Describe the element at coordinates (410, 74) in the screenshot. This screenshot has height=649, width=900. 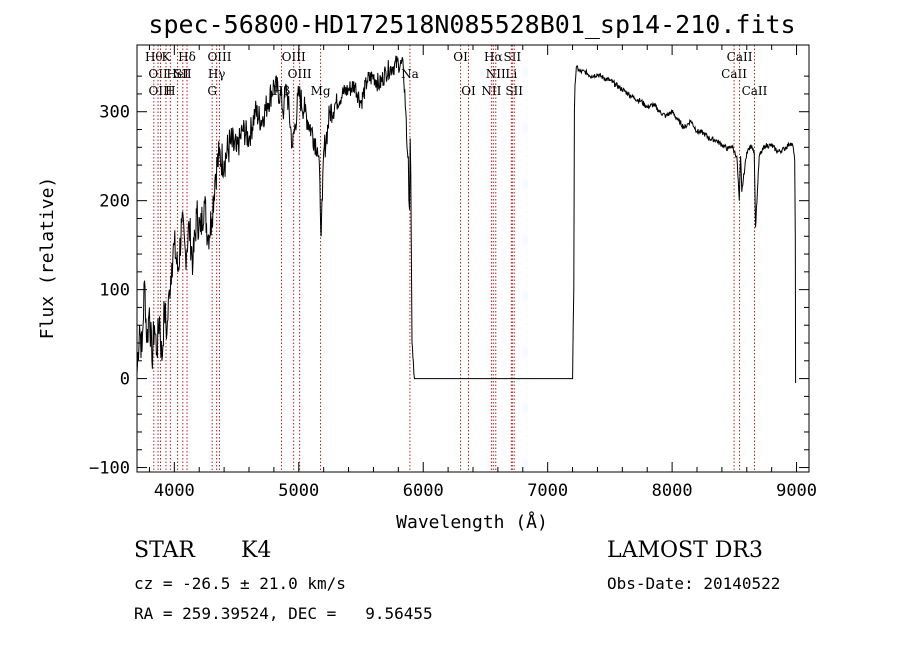
I see `spectral-line-label: Na` at that location.